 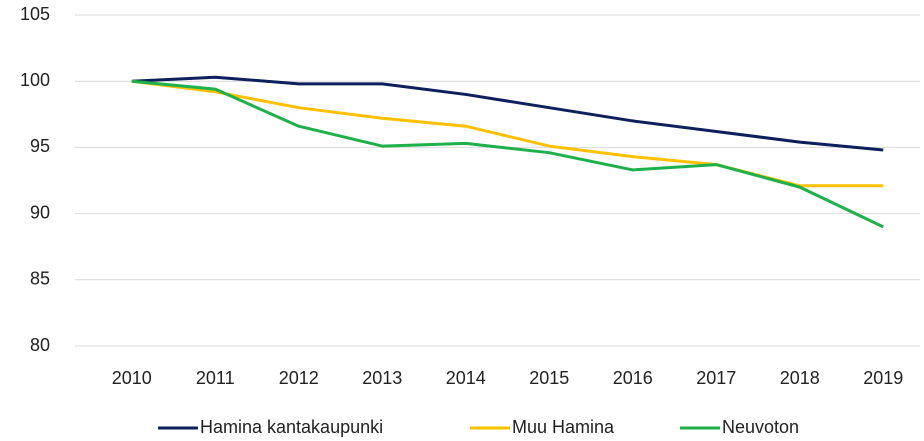 I want to click on x-tick-label: 2016, so click(x=633, y=378).